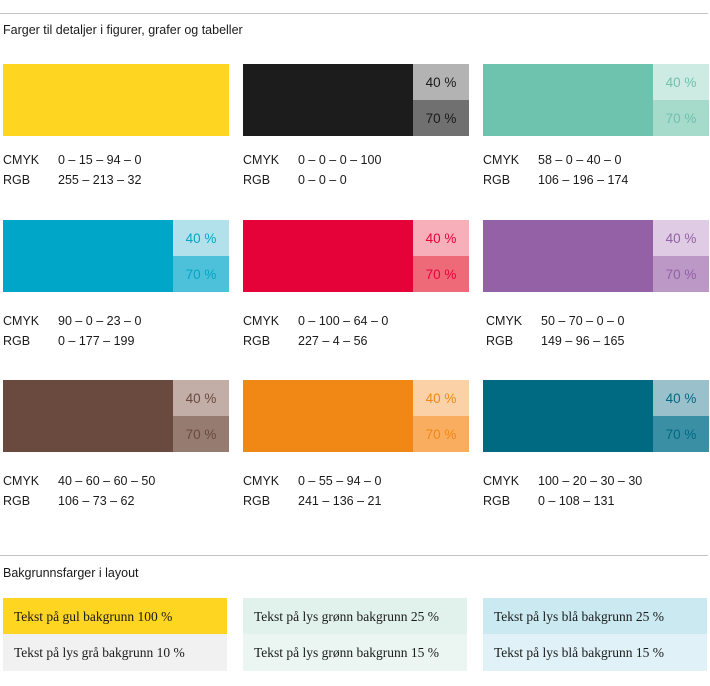 The width and height of the screenshot is (710, 686). I want to click on middle-divider, so click(354, 555).